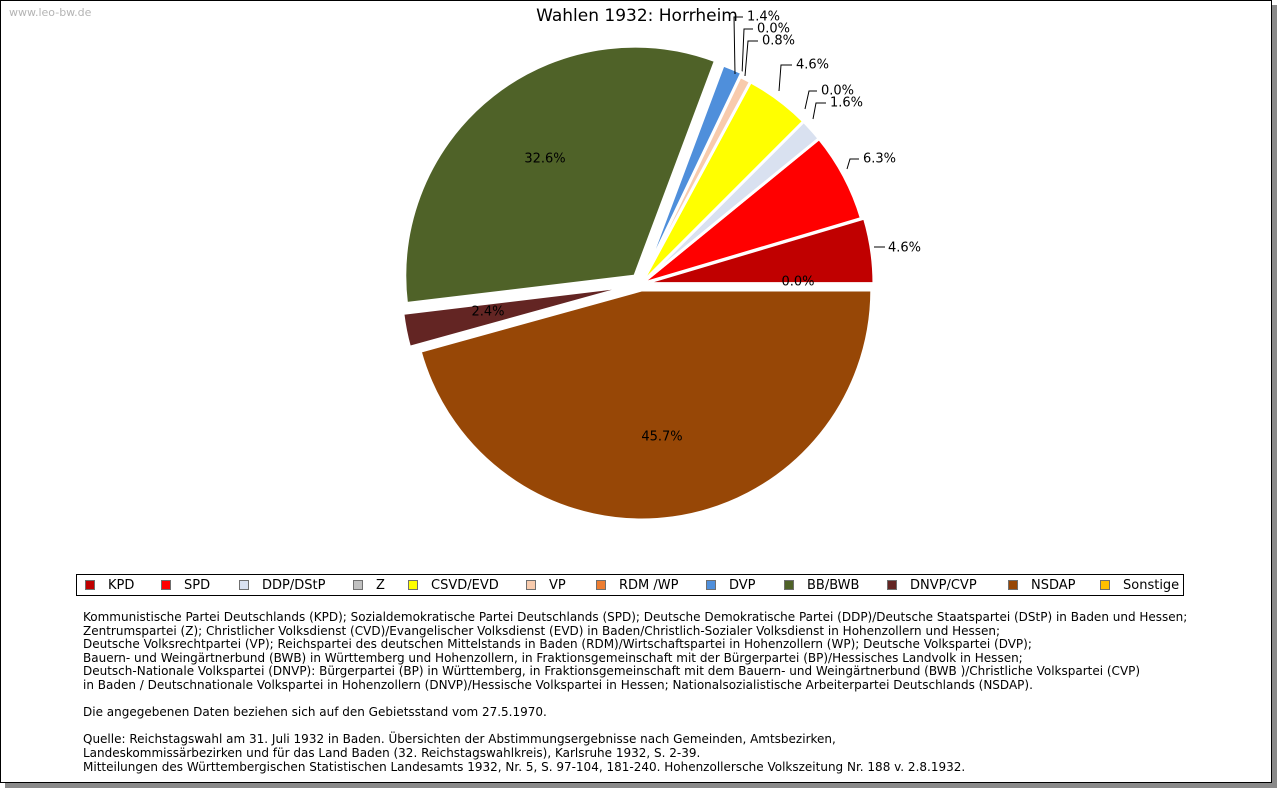 The height and width of the screenshot is (791, 1280). I want to click on legend-label: SPD, so click(197, 585).